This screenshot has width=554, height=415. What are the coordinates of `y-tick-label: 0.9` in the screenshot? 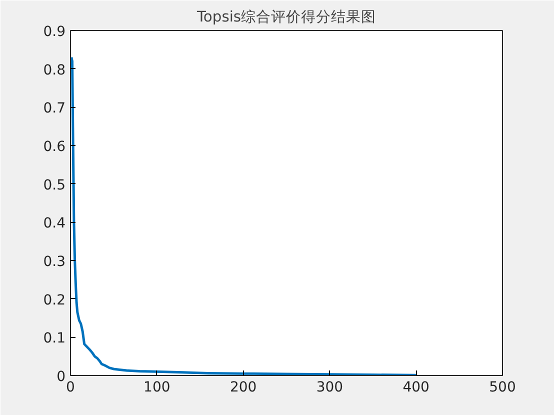 It's located at (54, 32).